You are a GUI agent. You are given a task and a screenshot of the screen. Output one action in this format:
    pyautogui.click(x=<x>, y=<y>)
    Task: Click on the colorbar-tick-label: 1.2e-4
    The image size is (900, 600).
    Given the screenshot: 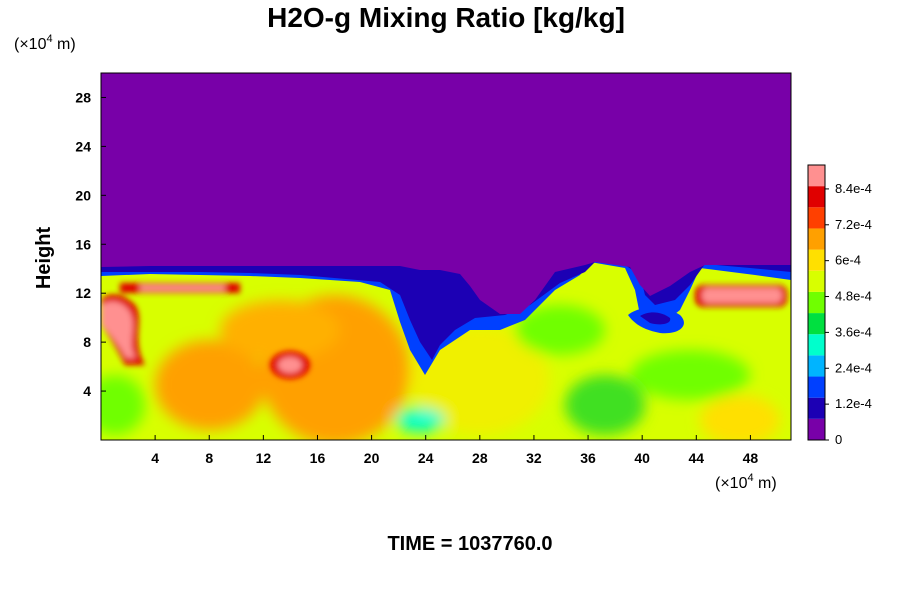 What is the action you would take?
    pyautogui.click(x=853, y=403)
    